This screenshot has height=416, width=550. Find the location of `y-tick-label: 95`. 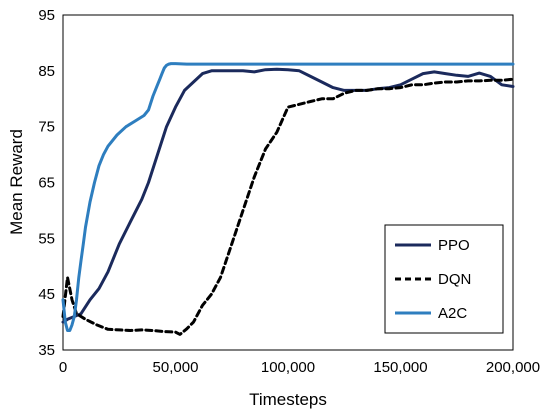

y-tick-label: 95 is located at coordinates (46, 15).